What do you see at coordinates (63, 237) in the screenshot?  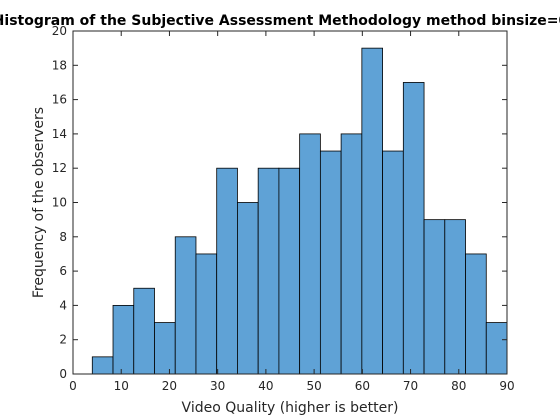 I see `y-tick-label: 8` at bounding box center [63, 237].